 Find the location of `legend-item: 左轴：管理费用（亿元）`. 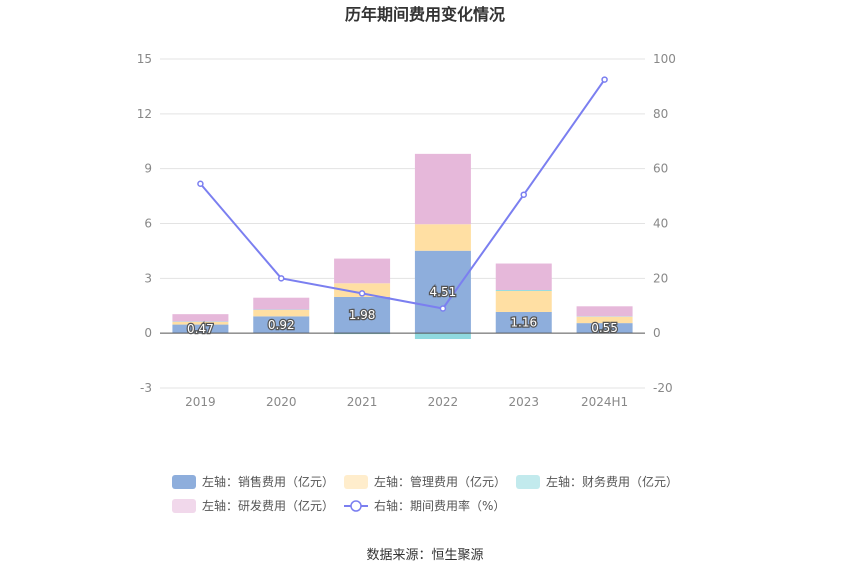

legend-item: 左轴：管理费用（亿元） is located at coordinates (425, 481).